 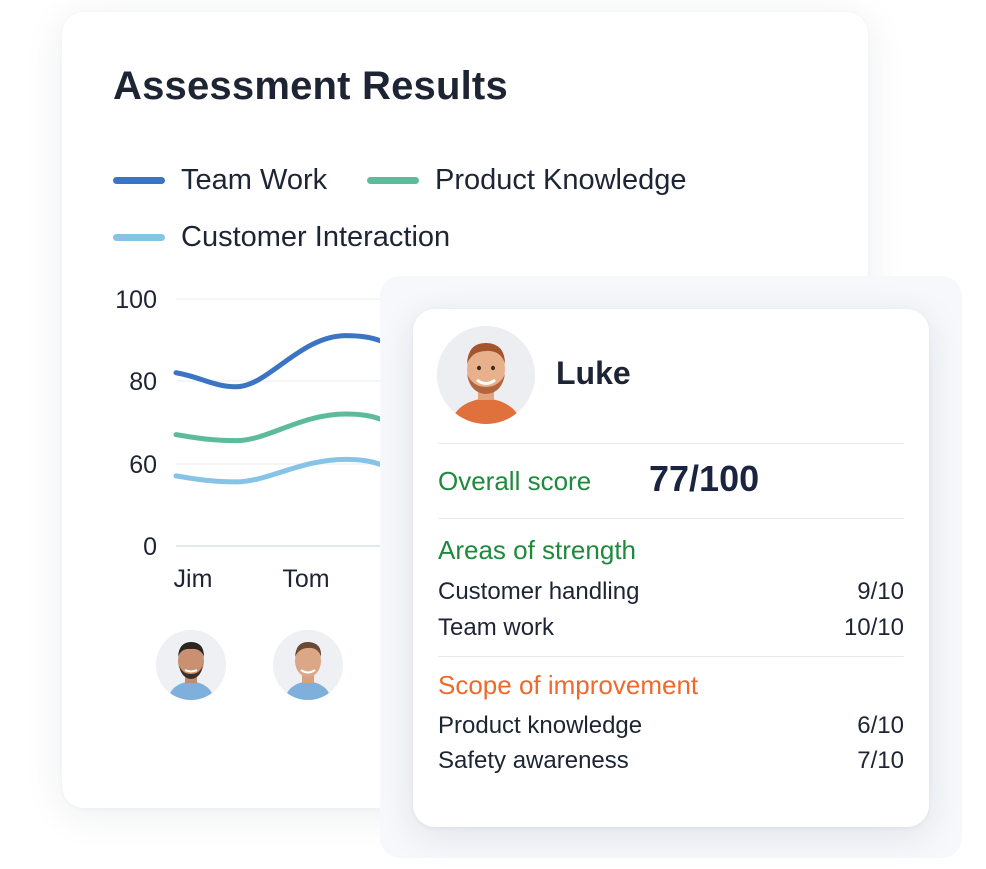 I want to click on chart-series, so click(x=278, y=409).